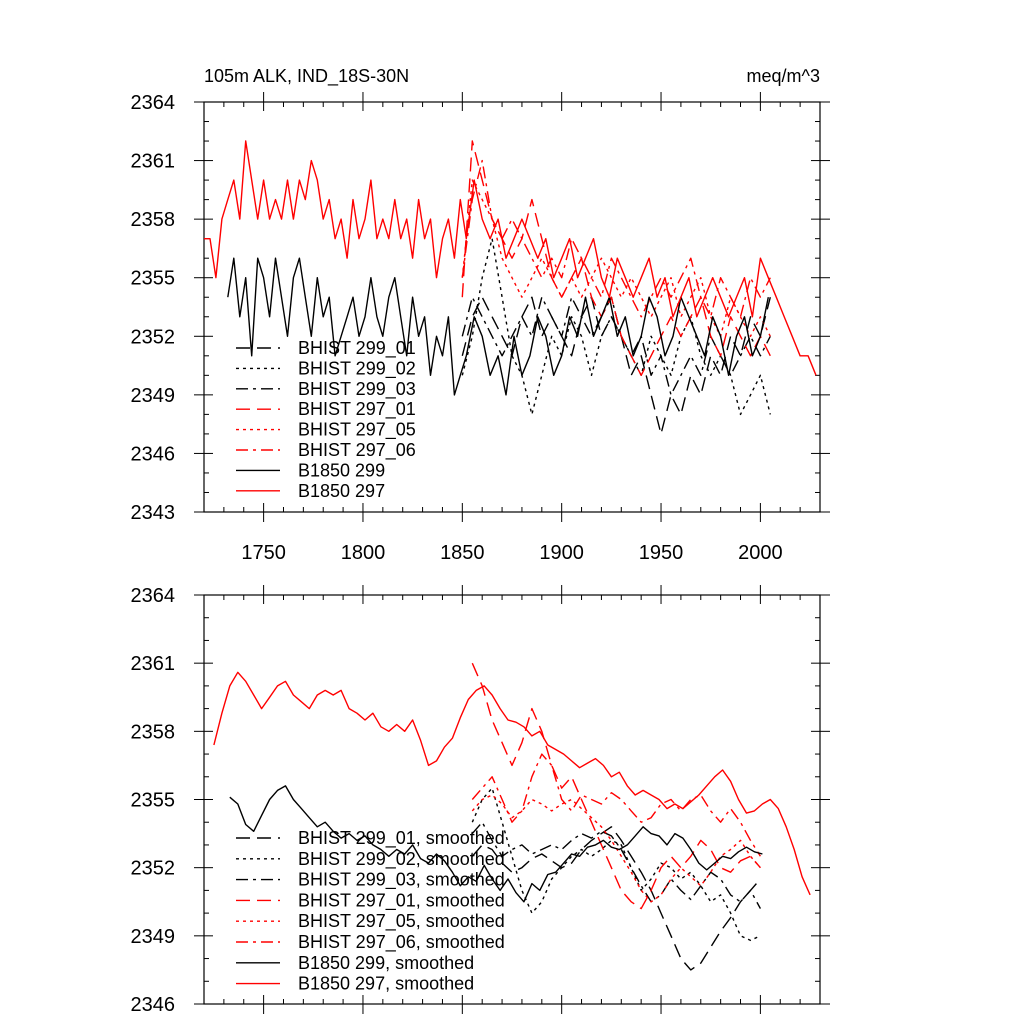 The width and height of the screenshot is (1024, 1024). Describe the element at coordinates (357, 409) in the screenshot. I see `legend-label-bhist-297-01: BHIST 297_01` at that location.